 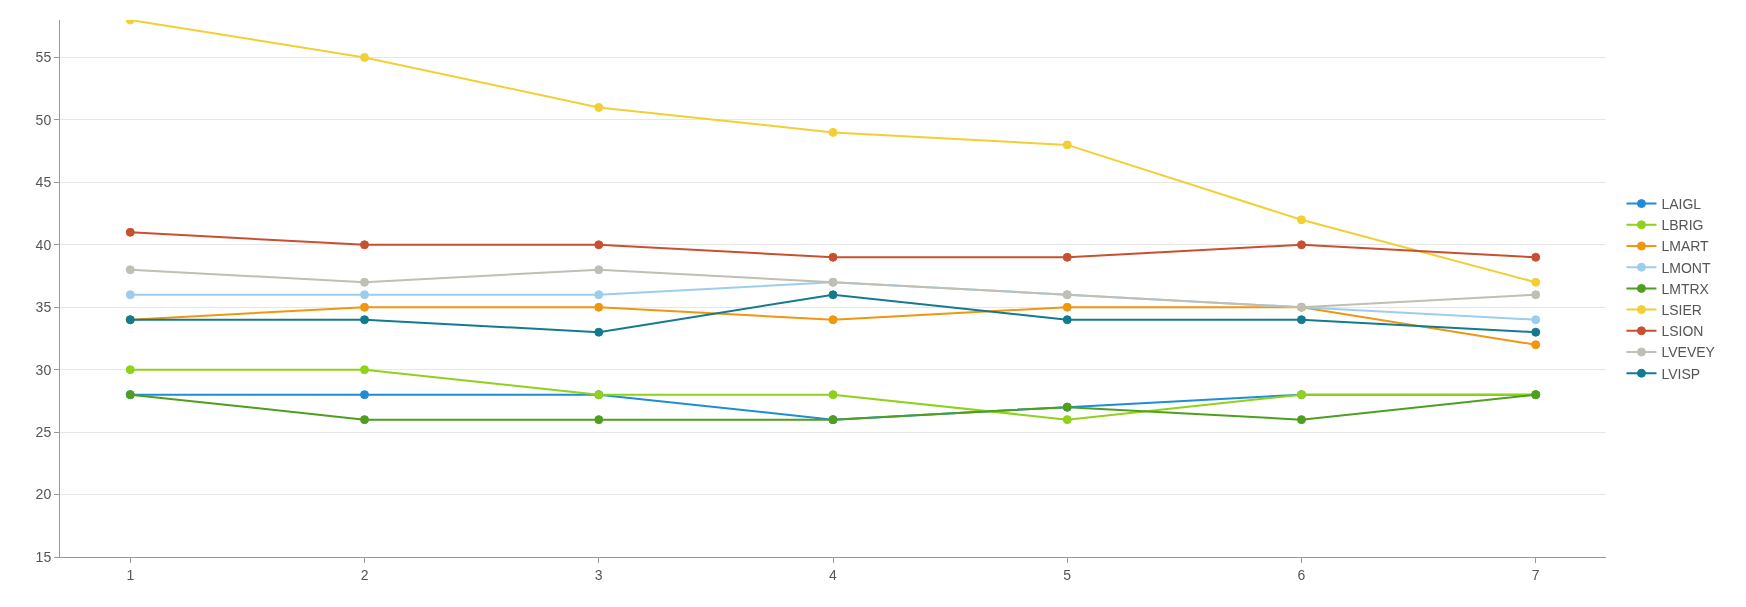 What do you see at coordinates (43, 119) in the screenshot?
I see `y-tick-label: 50` at bounding box center [43, 119].